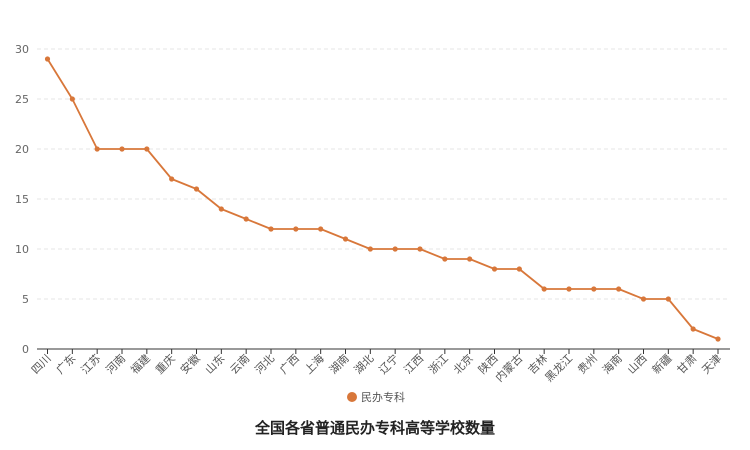 The height and width of the screenshot is (450, 750). I want to click on y-tick-label: 5, so click(25, 299).